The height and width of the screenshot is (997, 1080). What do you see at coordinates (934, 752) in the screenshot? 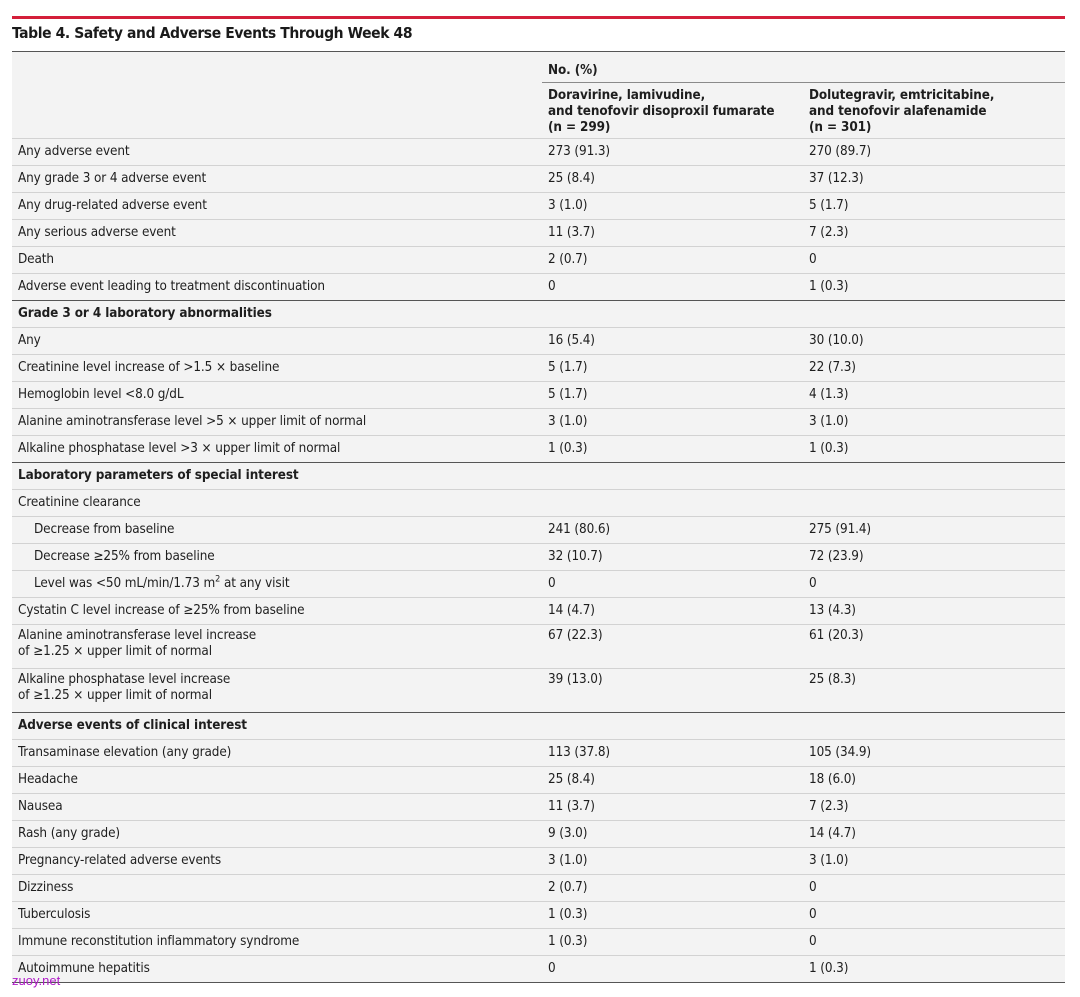
I see `value-dolutegravir: 105 (34.9)` at bounding box center [934, 752].